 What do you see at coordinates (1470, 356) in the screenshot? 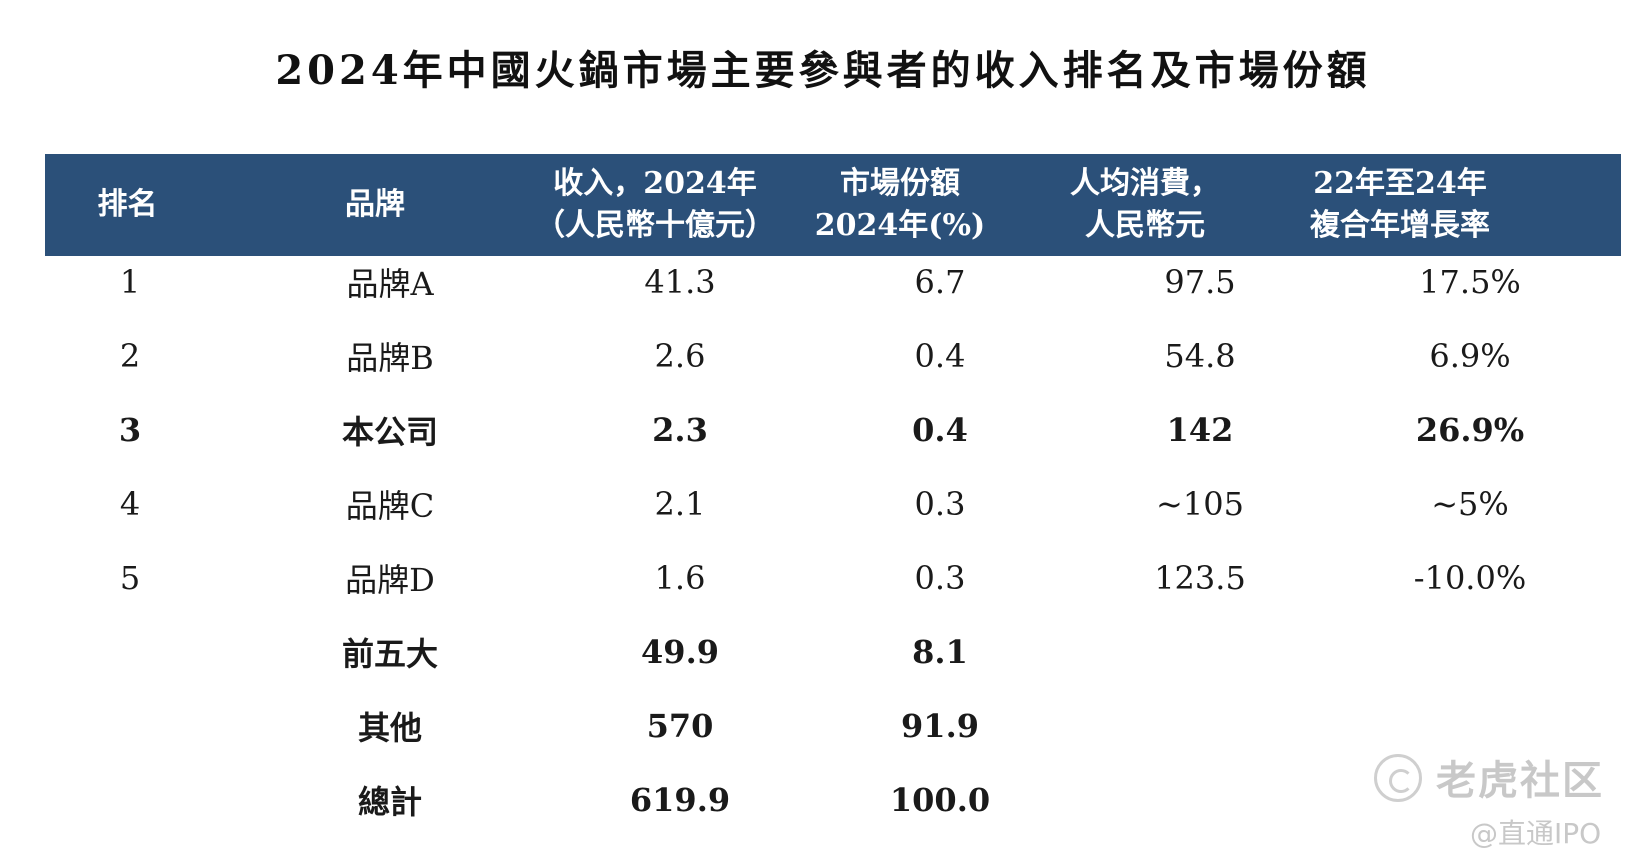
I see `cell-cagr: 6.9%` at bounding box center [1470, 356].